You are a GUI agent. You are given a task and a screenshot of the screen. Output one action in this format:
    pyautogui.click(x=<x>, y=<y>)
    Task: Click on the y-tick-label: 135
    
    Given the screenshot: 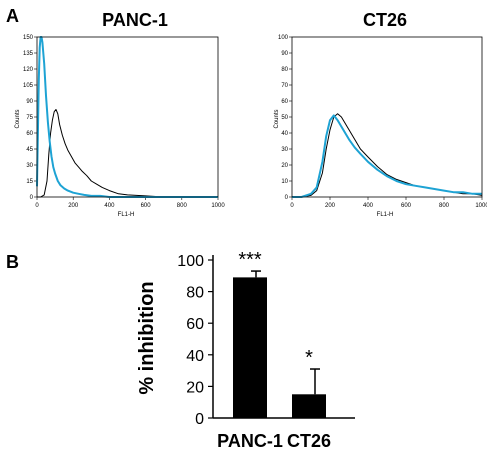 What is the action you would take?
    pyautogui.click(x=28, y=54)
    